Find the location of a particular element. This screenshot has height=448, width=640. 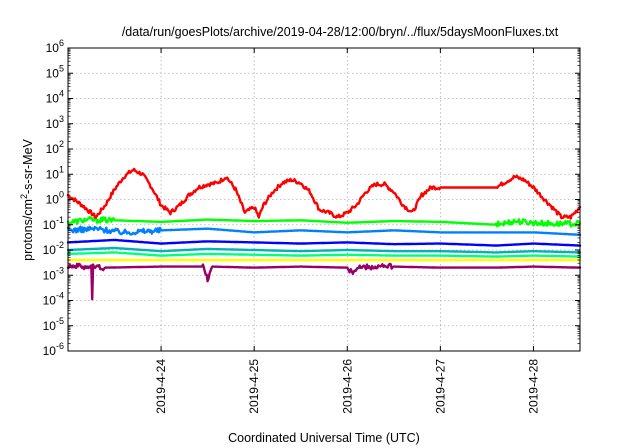

y-tick-label: 10⁻³ is located at coordinates (53, 273).